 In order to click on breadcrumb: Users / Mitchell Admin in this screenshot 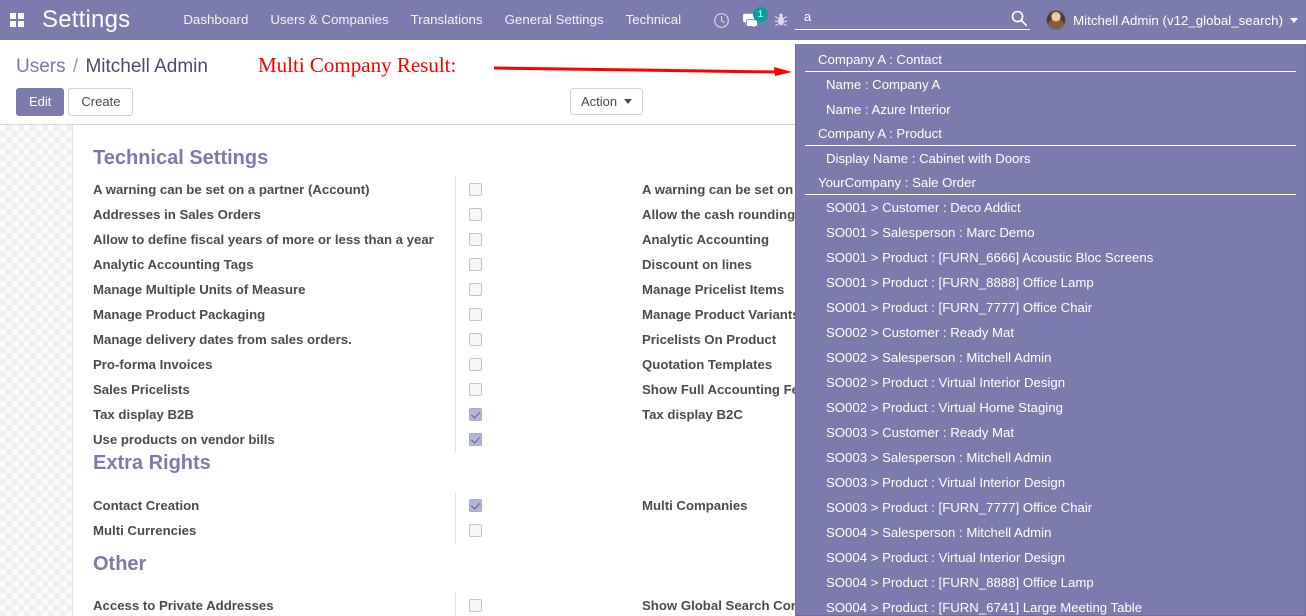, I will do `click(112, 67)`.